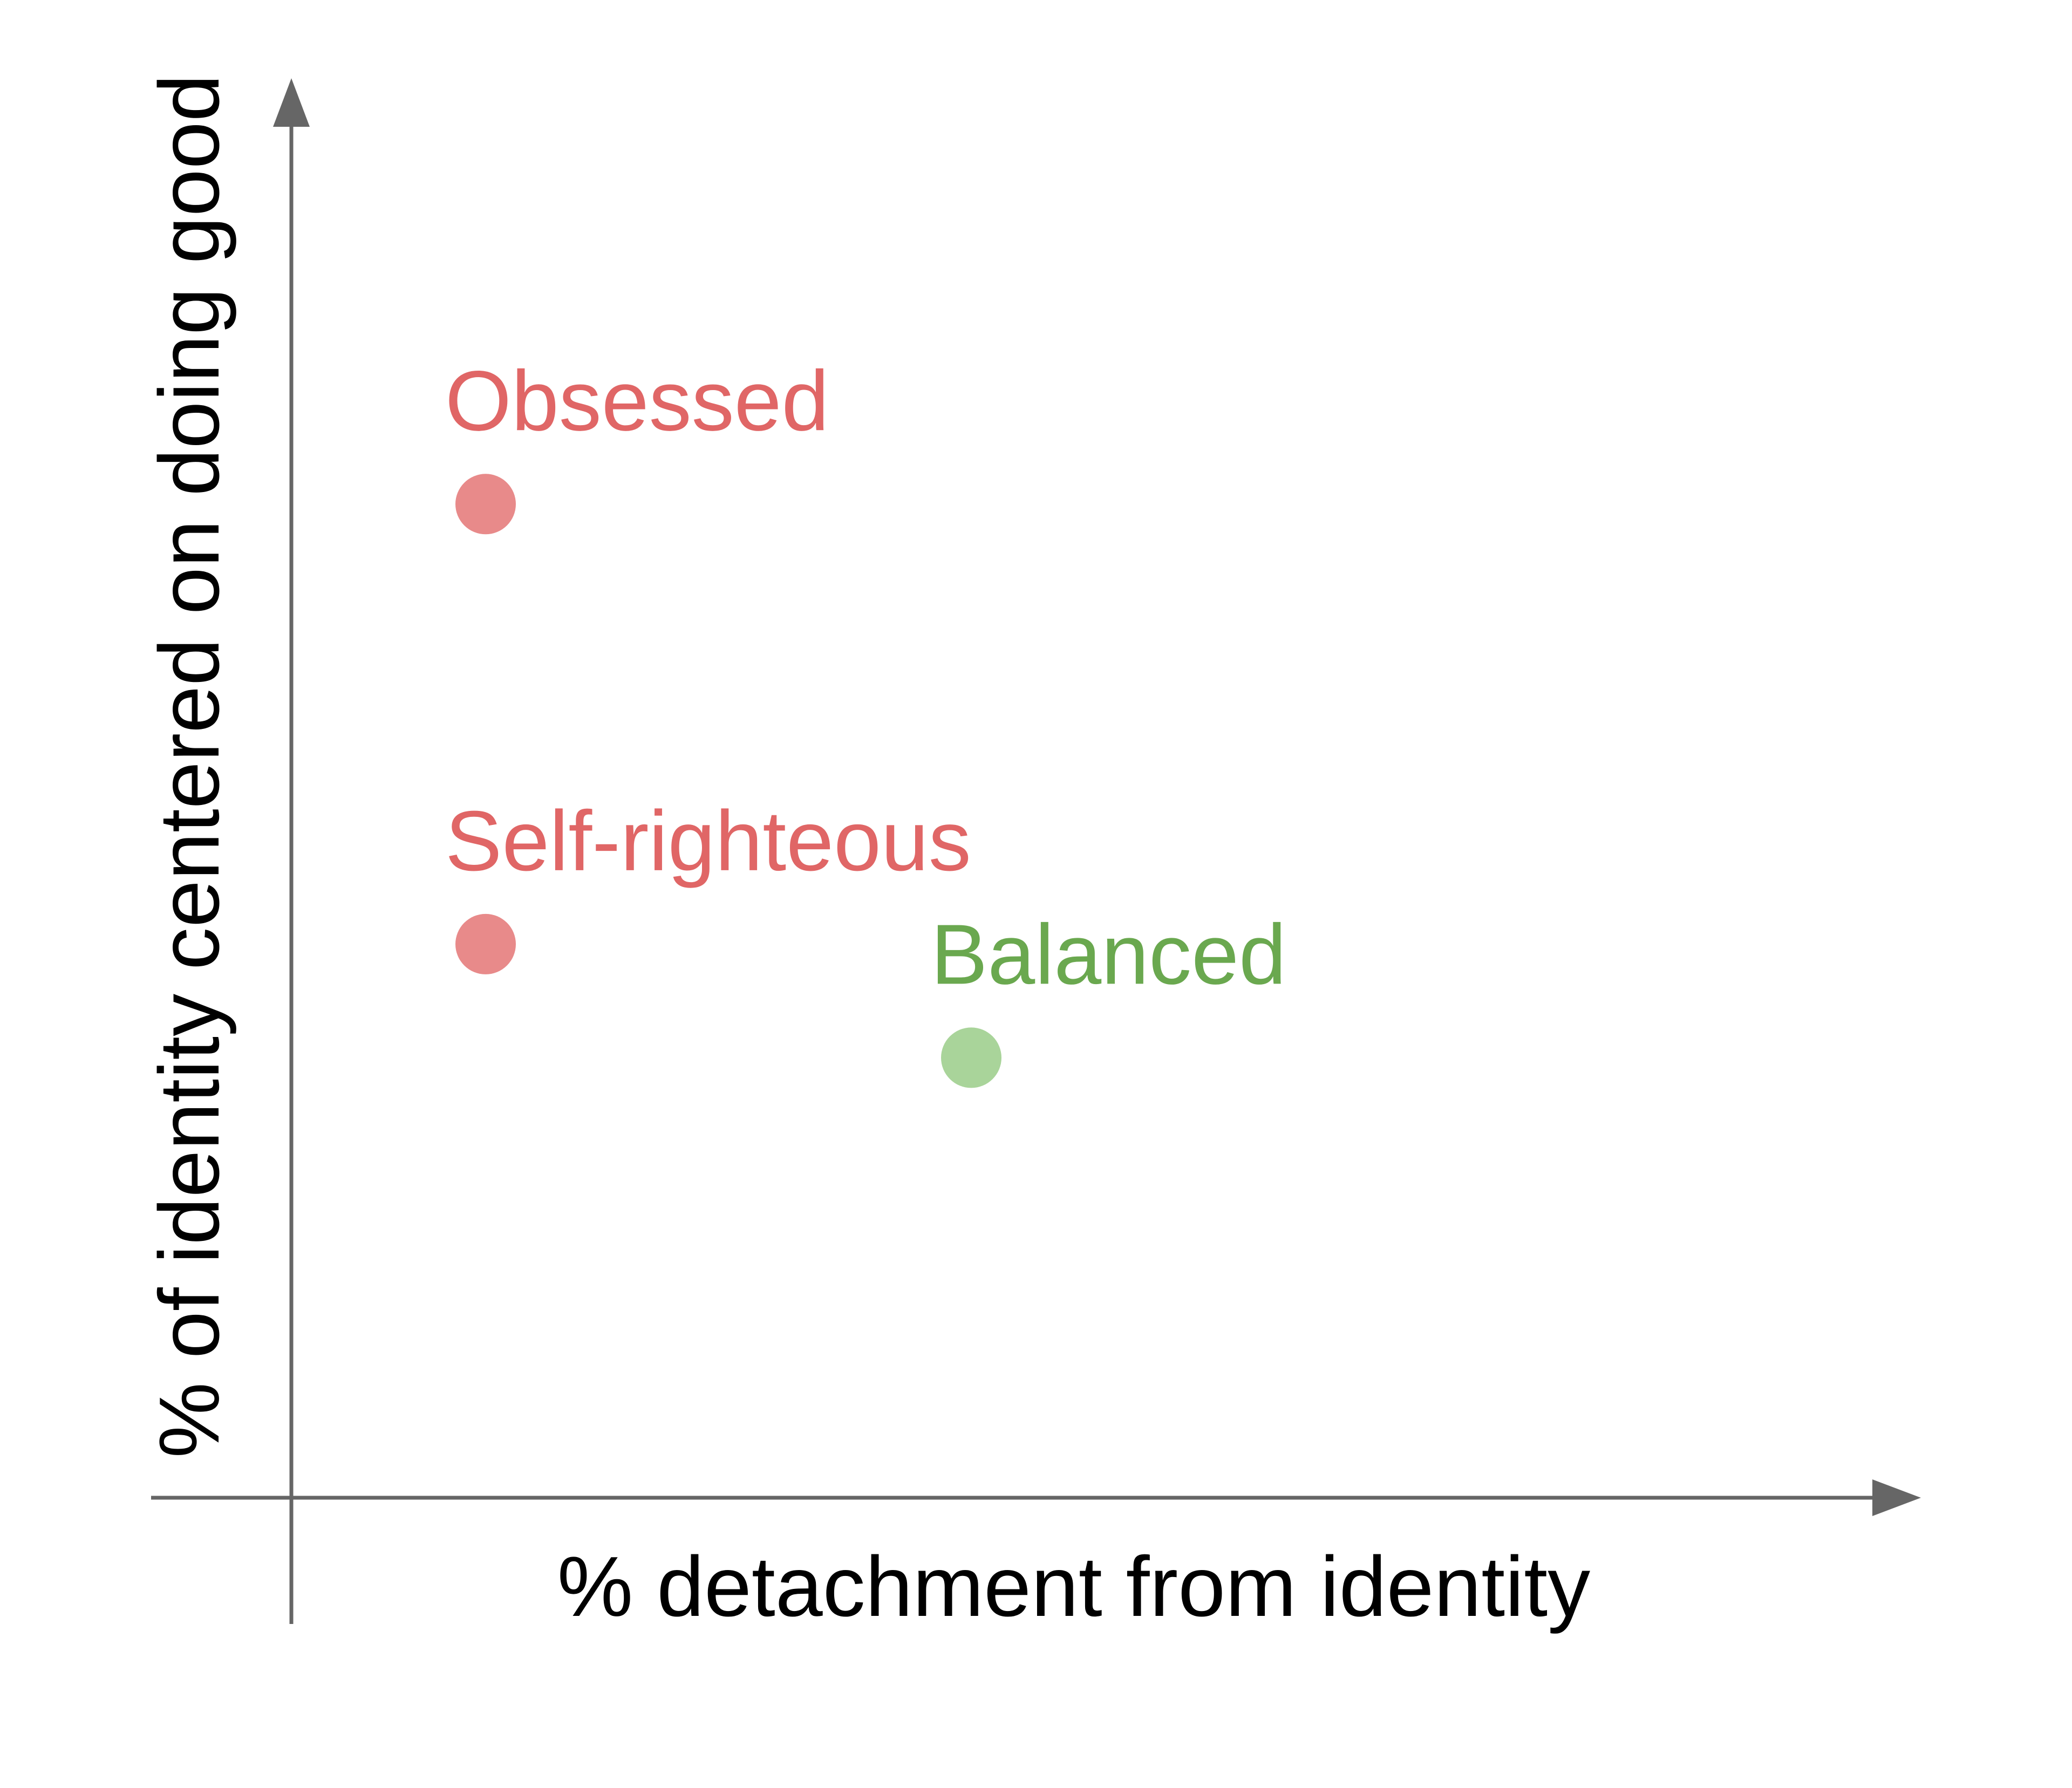  Describe the element at coordinates (708, 841) in the screenshot. I see `point-label-self-righteous: Self-righteous` at that location.